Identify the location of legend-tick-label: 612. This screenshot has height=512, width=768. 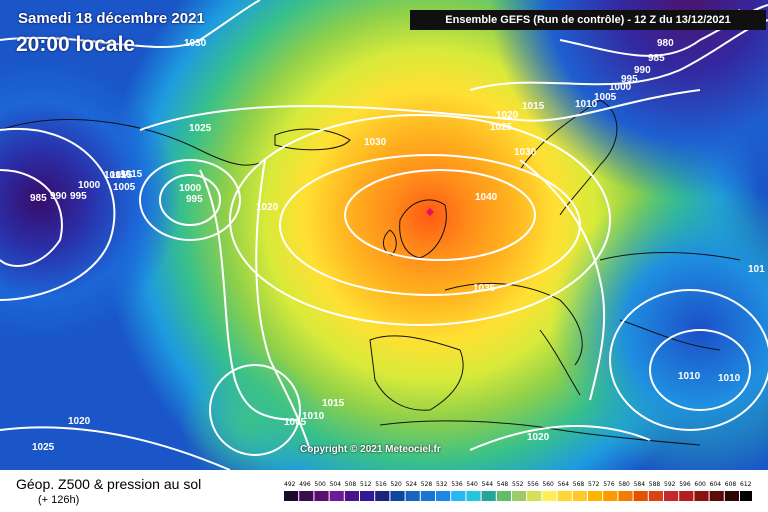
(746, 484).